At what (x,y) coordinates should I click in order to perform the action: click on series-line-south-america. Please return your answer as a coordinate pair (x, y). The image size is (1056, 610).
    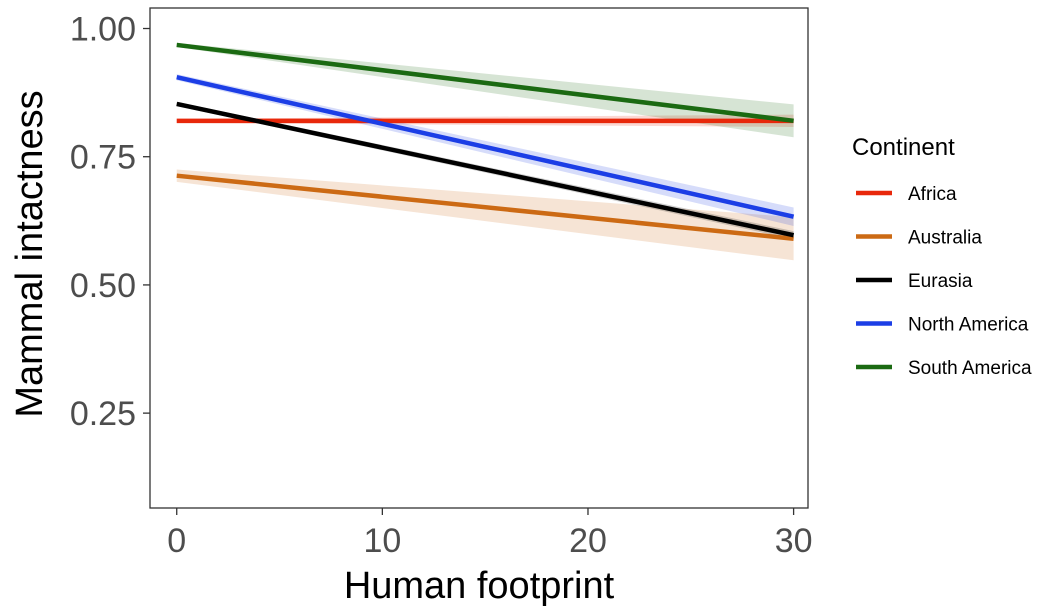
    Looking at the image, I should click on (485, 83).